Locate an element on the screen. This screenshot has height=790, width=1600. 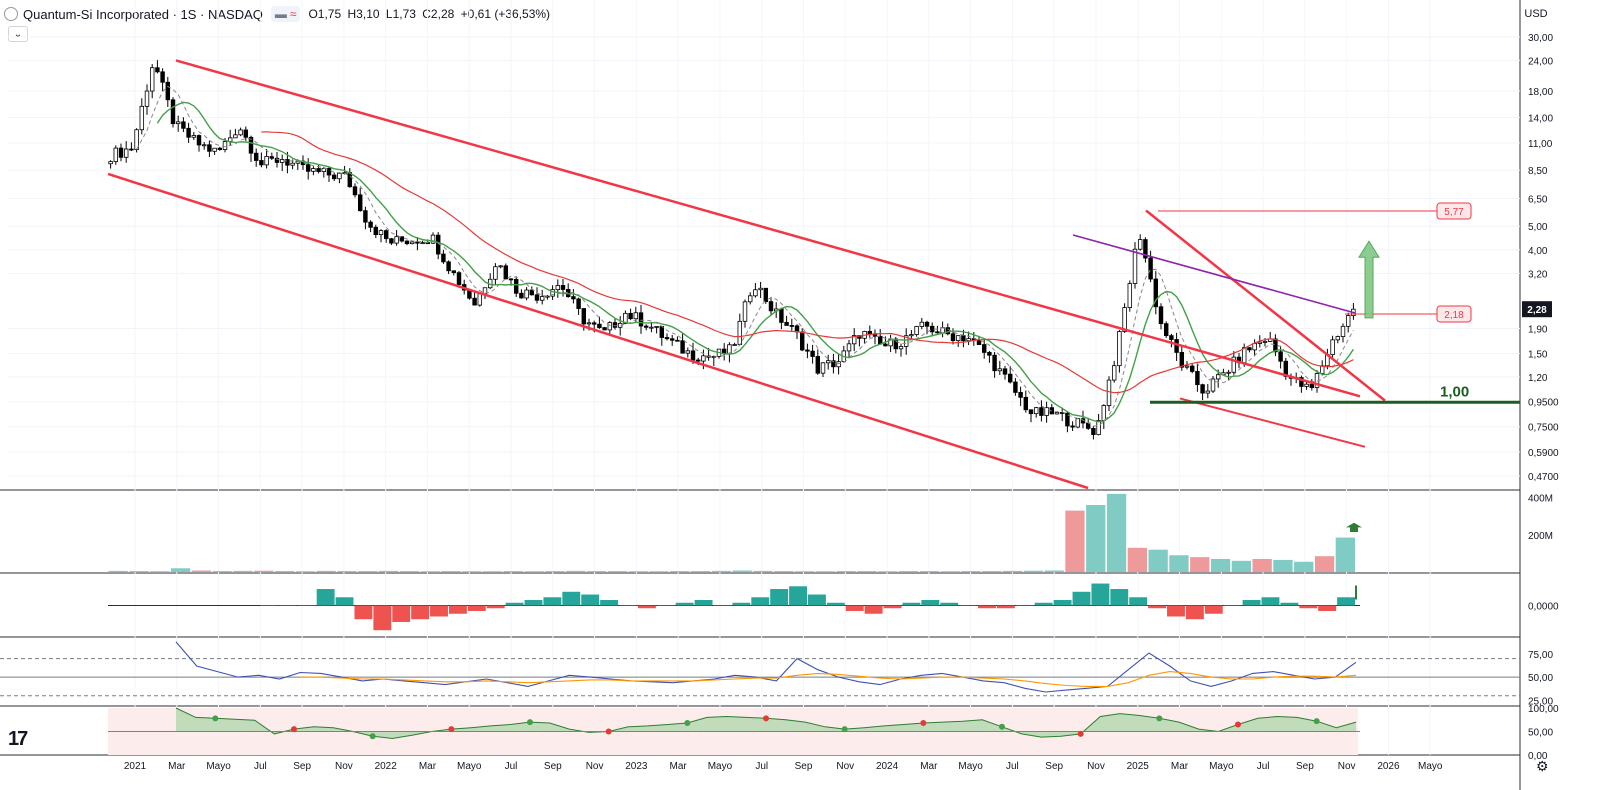
histogram-tick-label: 0,0000 is located at coordinates (1543, 607).